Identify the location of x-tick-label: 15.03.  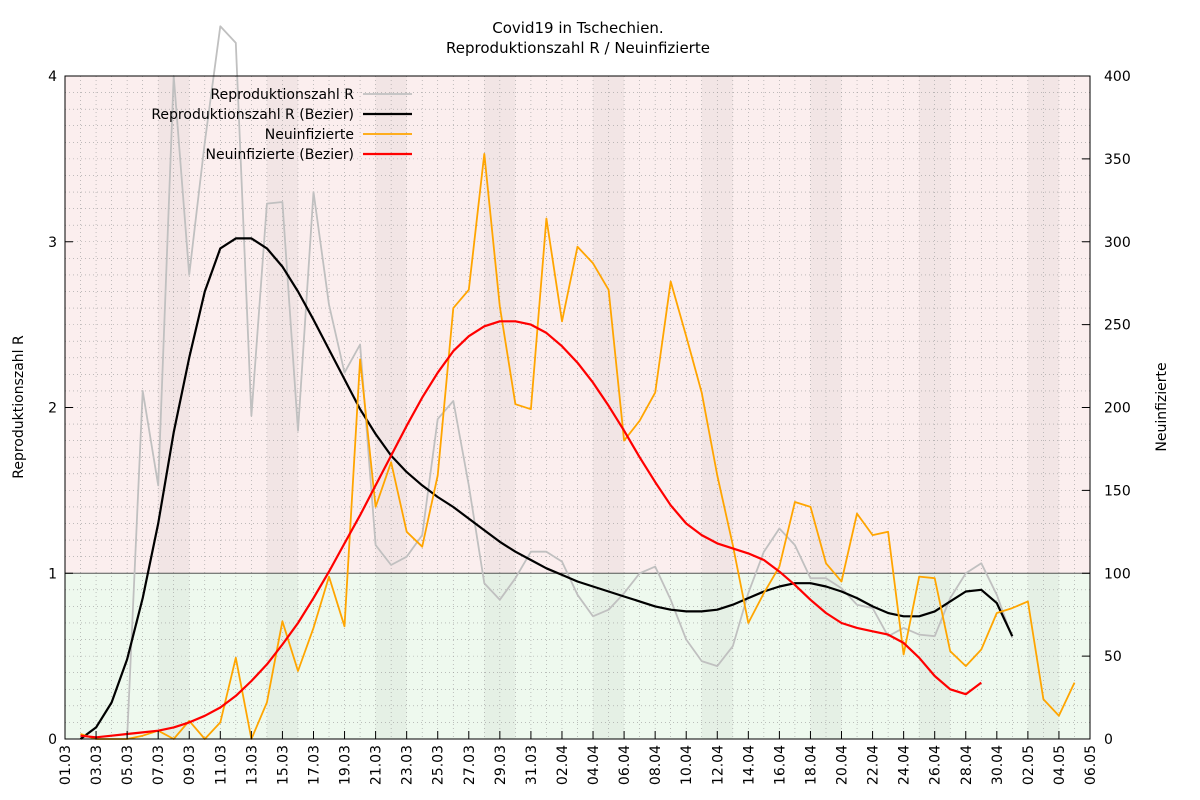
(283, 765).